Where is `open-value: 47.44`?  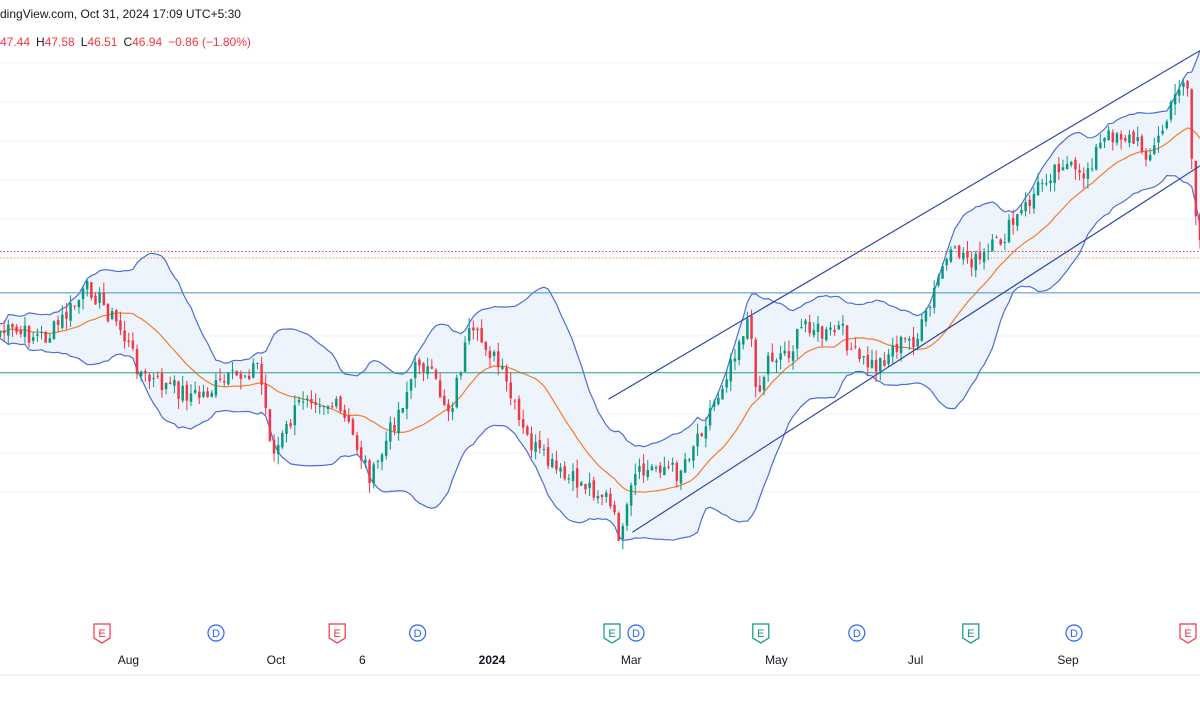
open-value: 47.44 is located at coordinates (15, 42).